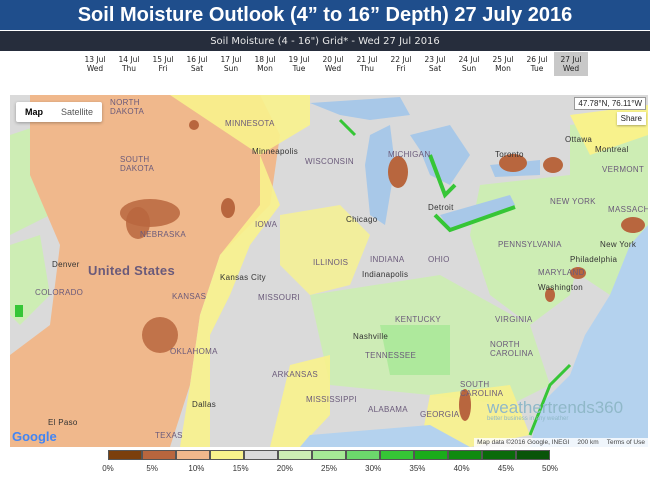 The image size is (650, 490). Describe the element at coordinates (441, 207) in the screenshot. I see `label-detroit: Detroit` at that location.